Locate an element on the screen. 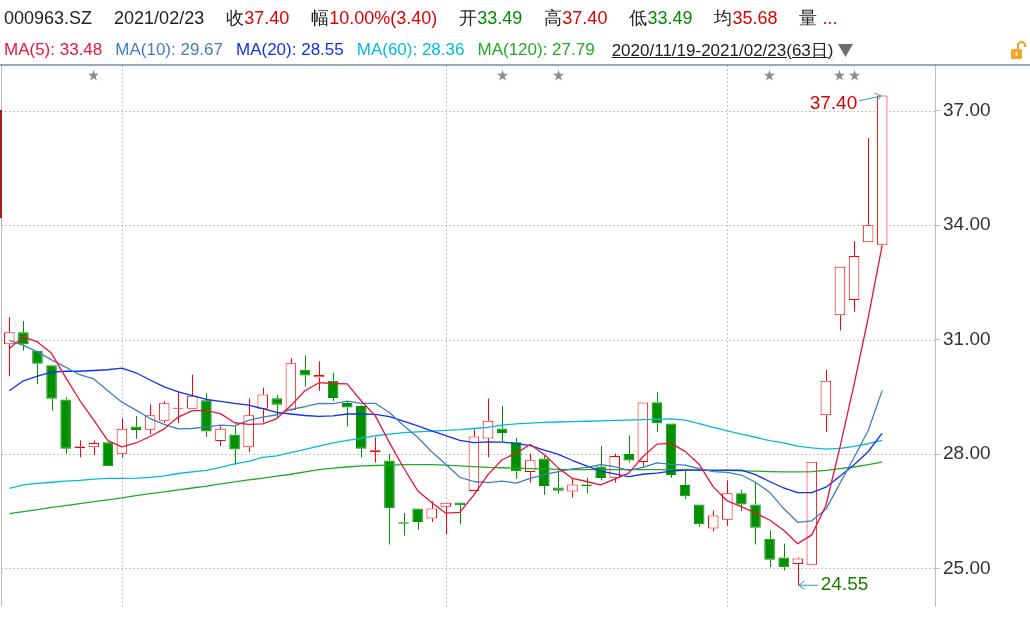  text: MA(10): 29.67 is located at coordinates (169, 50).